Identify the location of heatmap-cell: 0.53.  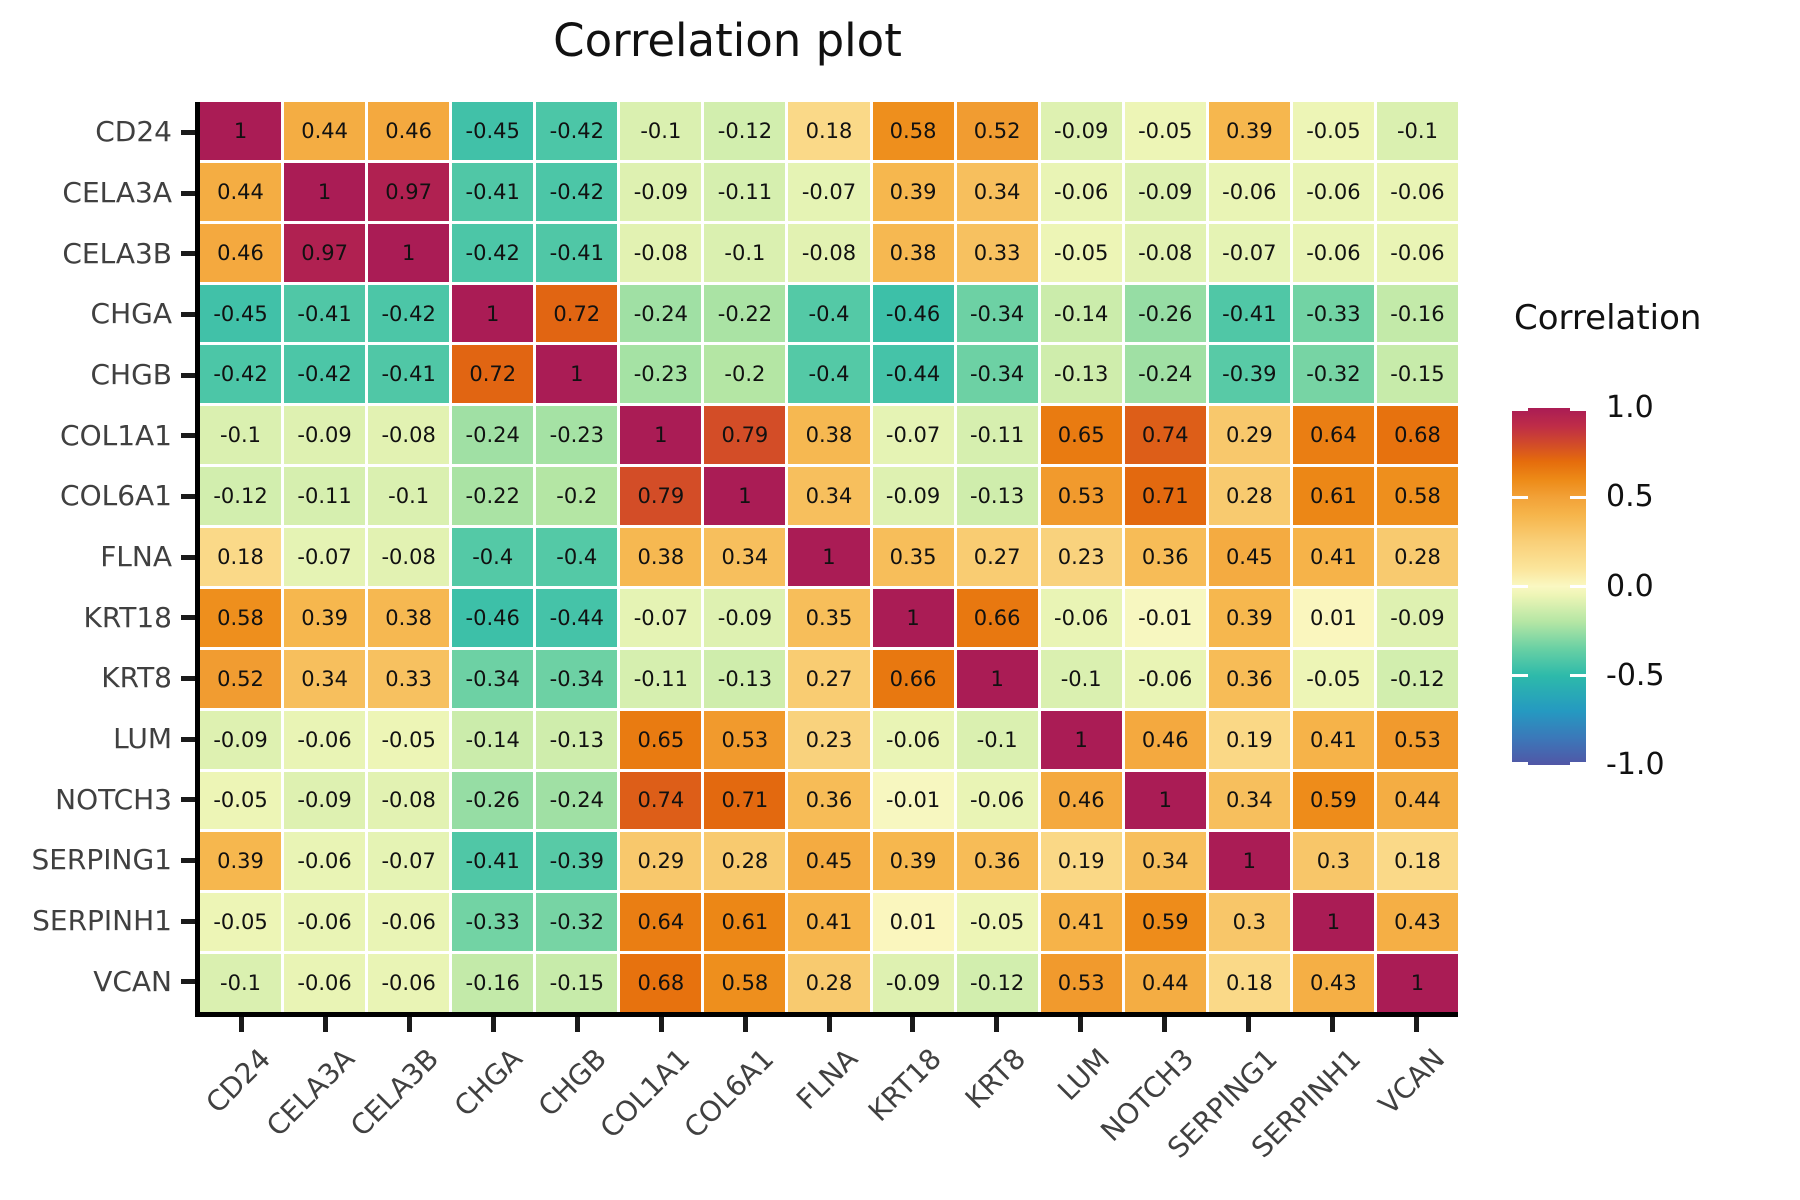
(1081, 496).